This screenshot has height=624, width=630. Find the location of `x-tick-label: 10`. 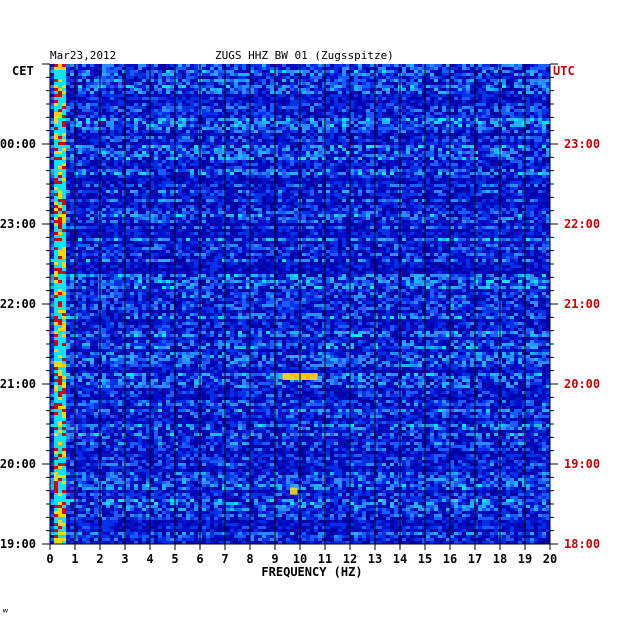

x-tick-label: 10 is located at coordinates (300, 559).